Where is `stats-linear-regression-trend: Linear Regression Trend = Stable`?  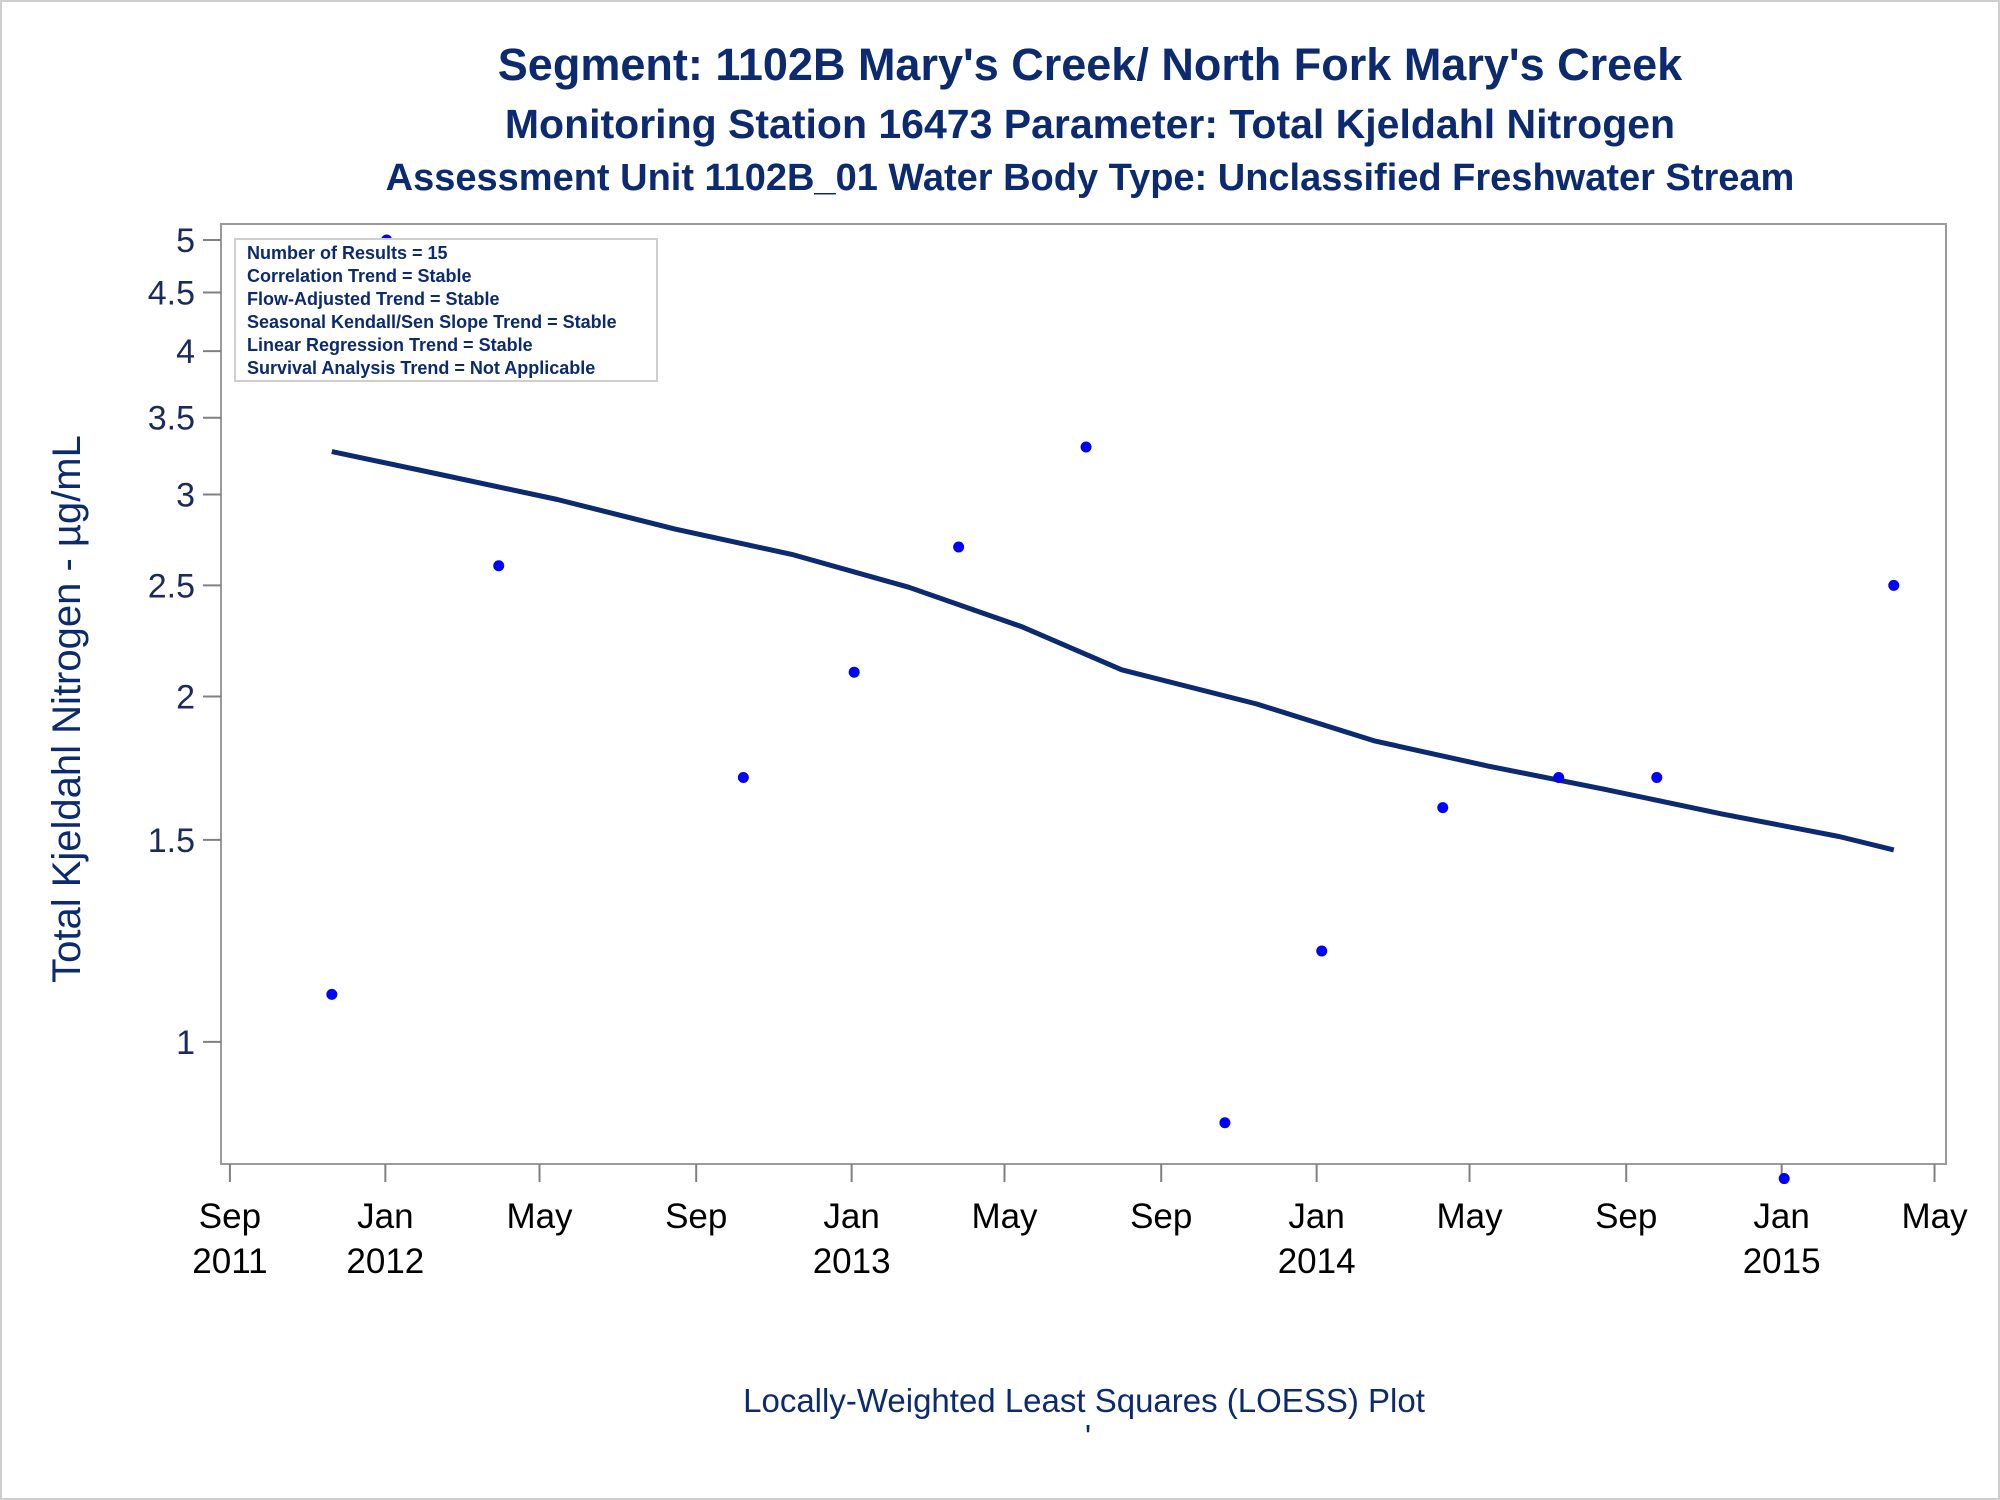 stats-linear-regression-trend: Linear Regression Trend = Stable is located at coordinates (390, 345).